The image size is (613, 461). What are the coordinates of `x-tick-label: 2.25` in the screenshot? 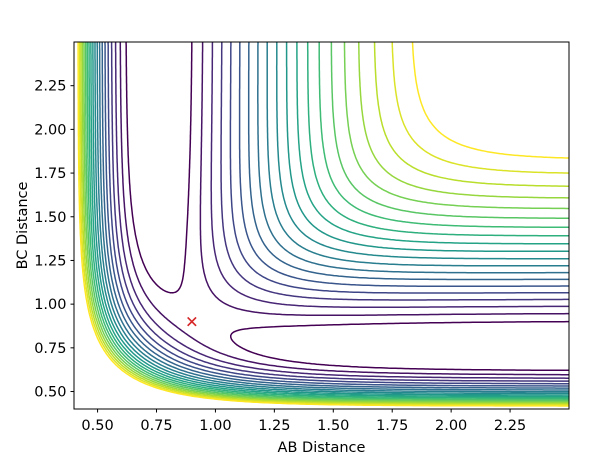 It's located at (510, 426).